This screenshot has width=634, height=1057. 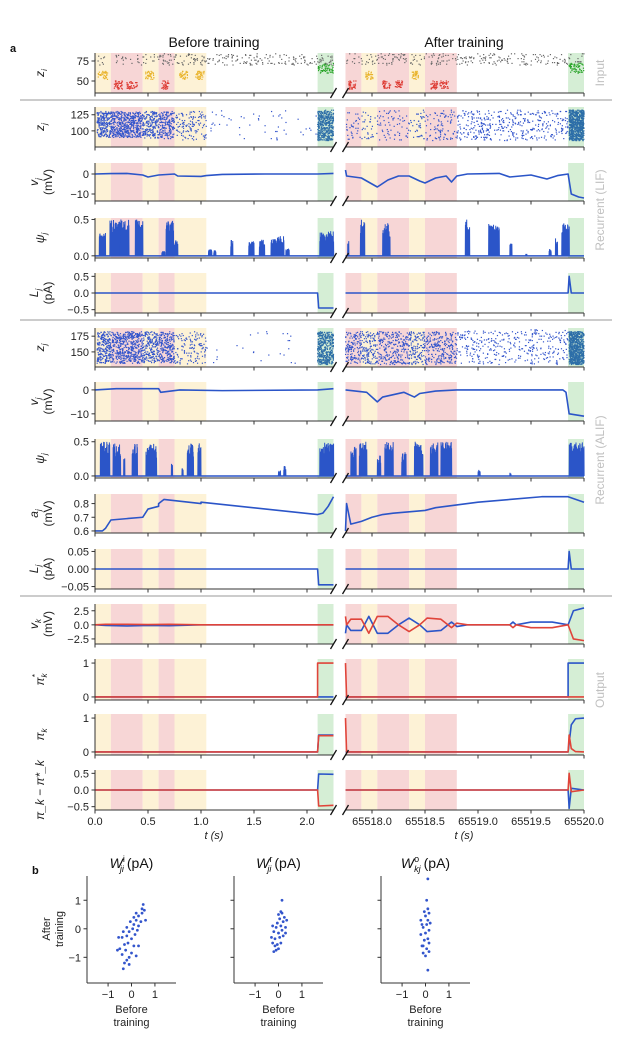 What do you see at coordinates (463, 130) in the screenshot?
I see `lif-spikes-after-axes` at bounding box center [463, 130].